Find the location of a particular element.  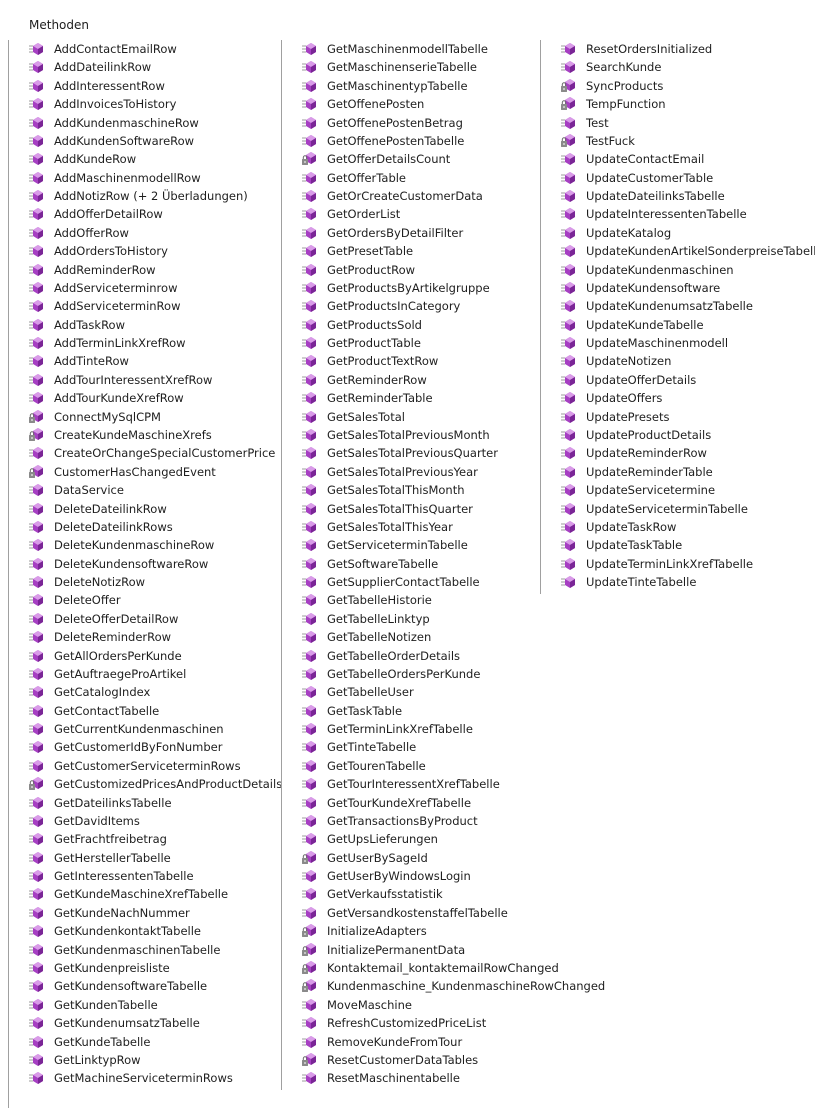

method-list-item: AddMaschinenmodellRow is located at coordinates (143, 178).